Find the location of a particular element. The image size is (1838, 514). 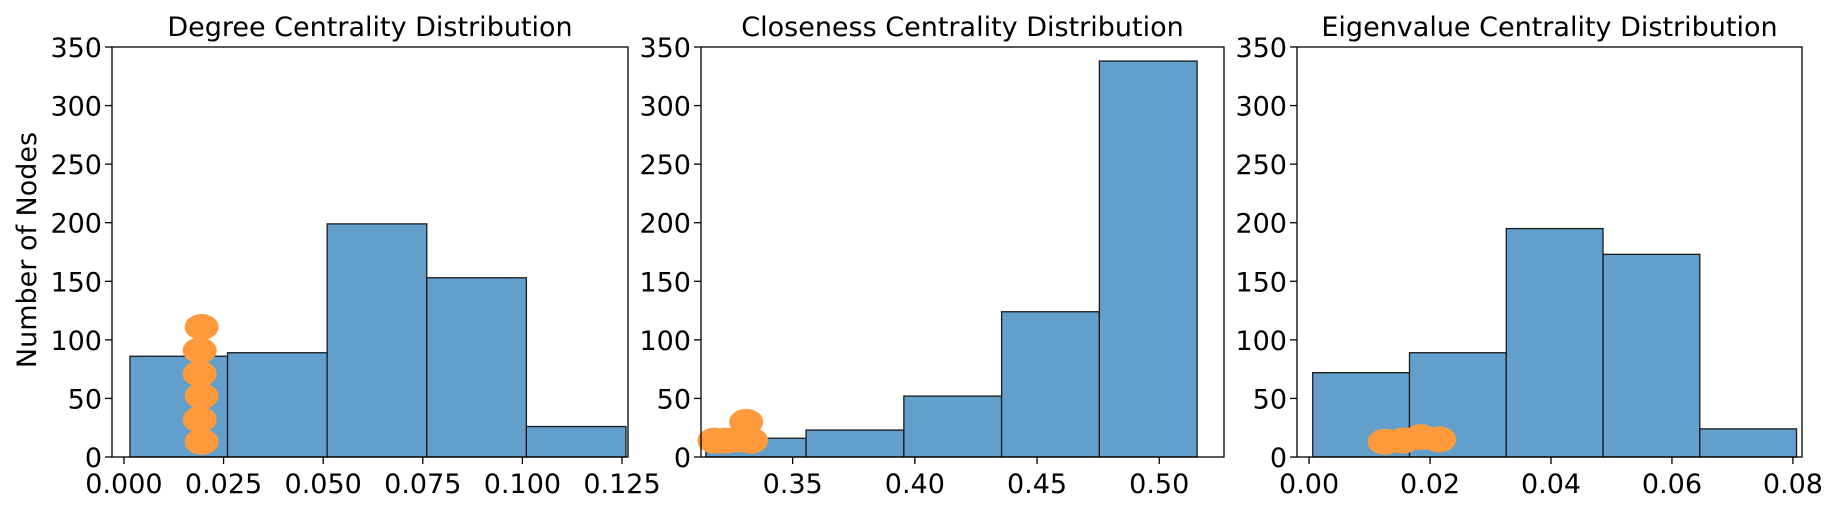

x-tick-label: 0.000 is located at coordinates (123, 484).